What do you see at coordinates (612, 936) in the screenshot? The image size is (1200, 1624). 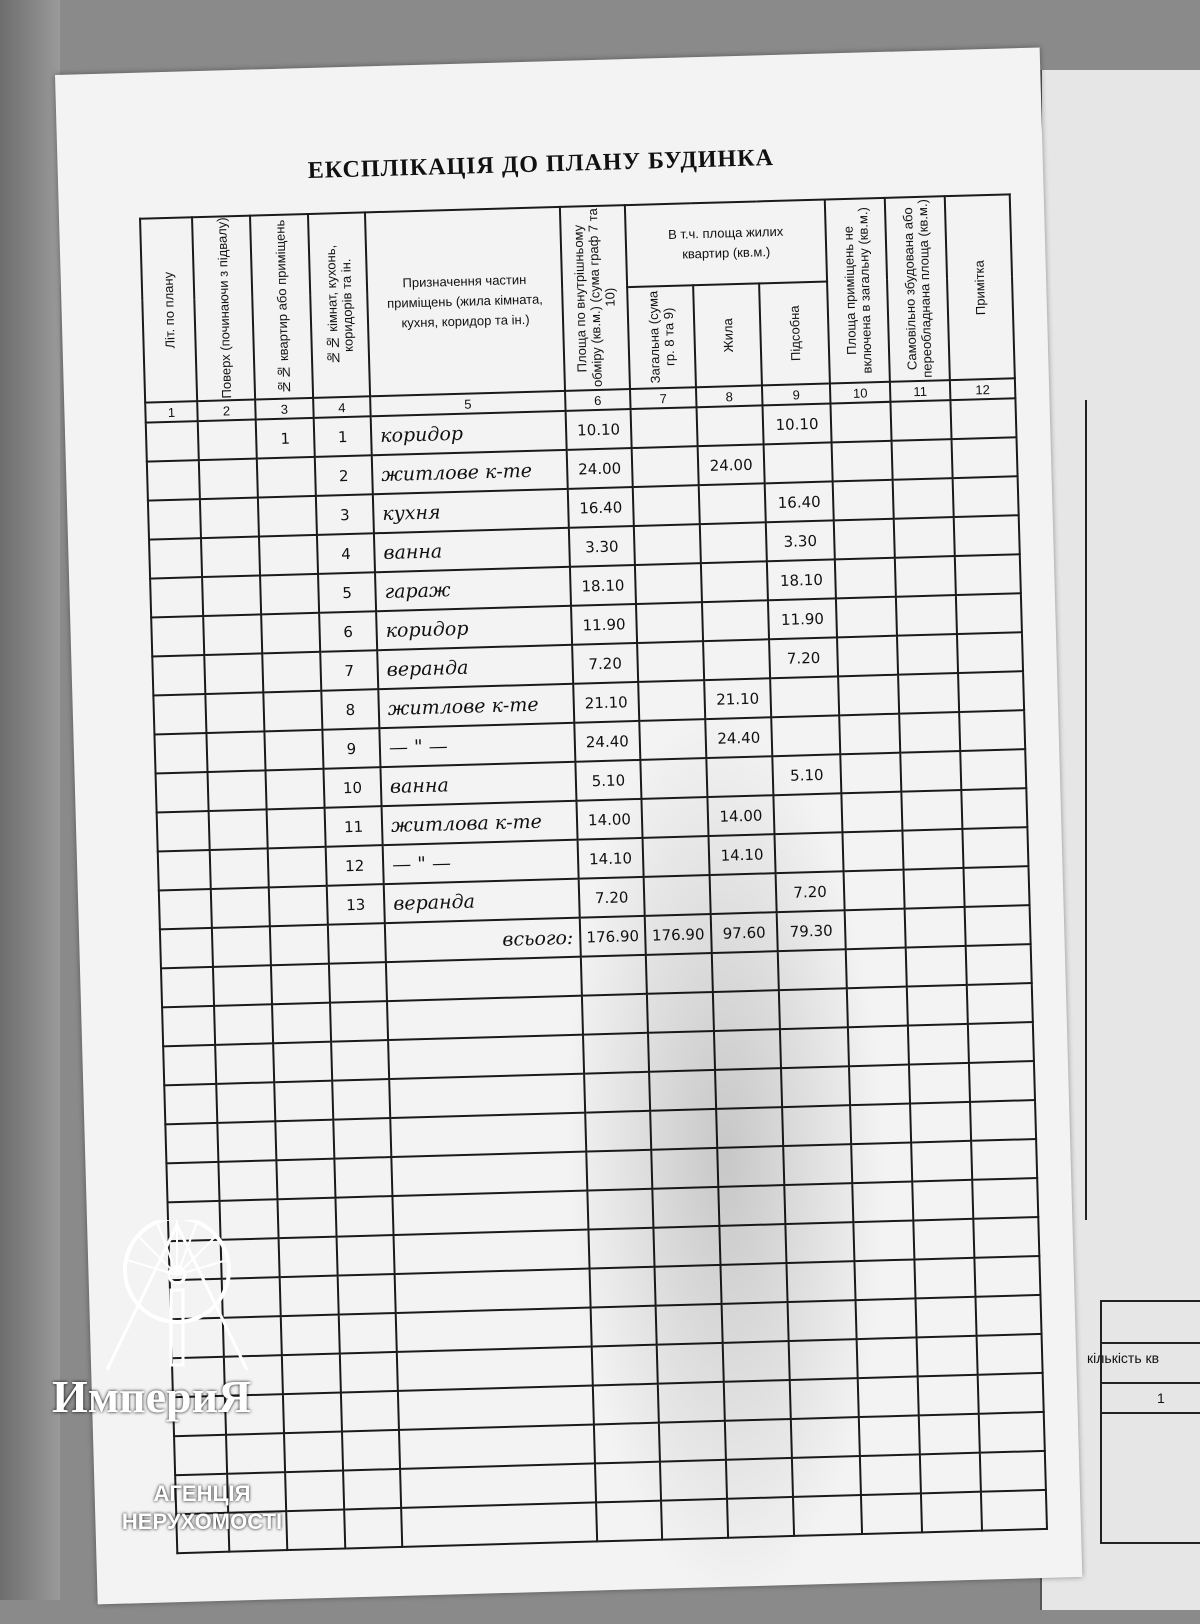 I see `cell-area: 176.90` at bounding box center [612, 936].